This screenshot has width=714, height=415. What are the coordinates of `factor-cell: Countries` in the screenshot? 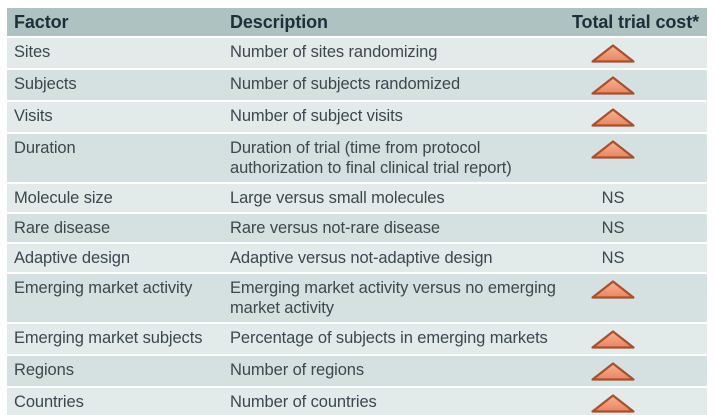 It's located at (115, 401).